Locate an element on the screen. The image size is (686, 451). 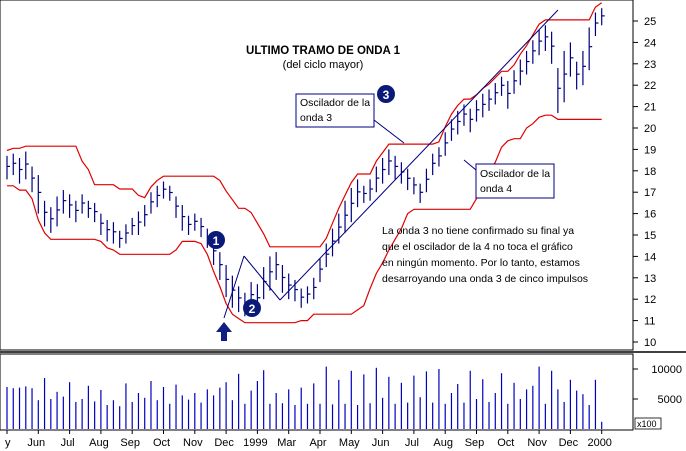
wave-2-badge: 2 is located at coordinates (252, 308).